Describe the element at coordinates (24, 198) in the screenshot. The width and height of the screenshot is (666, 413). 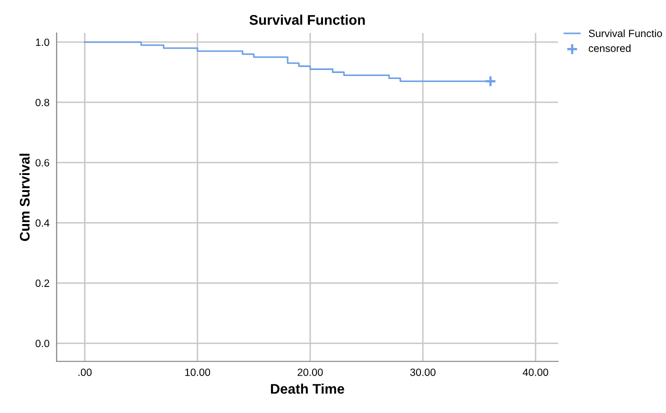
I see `y-axis-title: Cum Survival` at that location.